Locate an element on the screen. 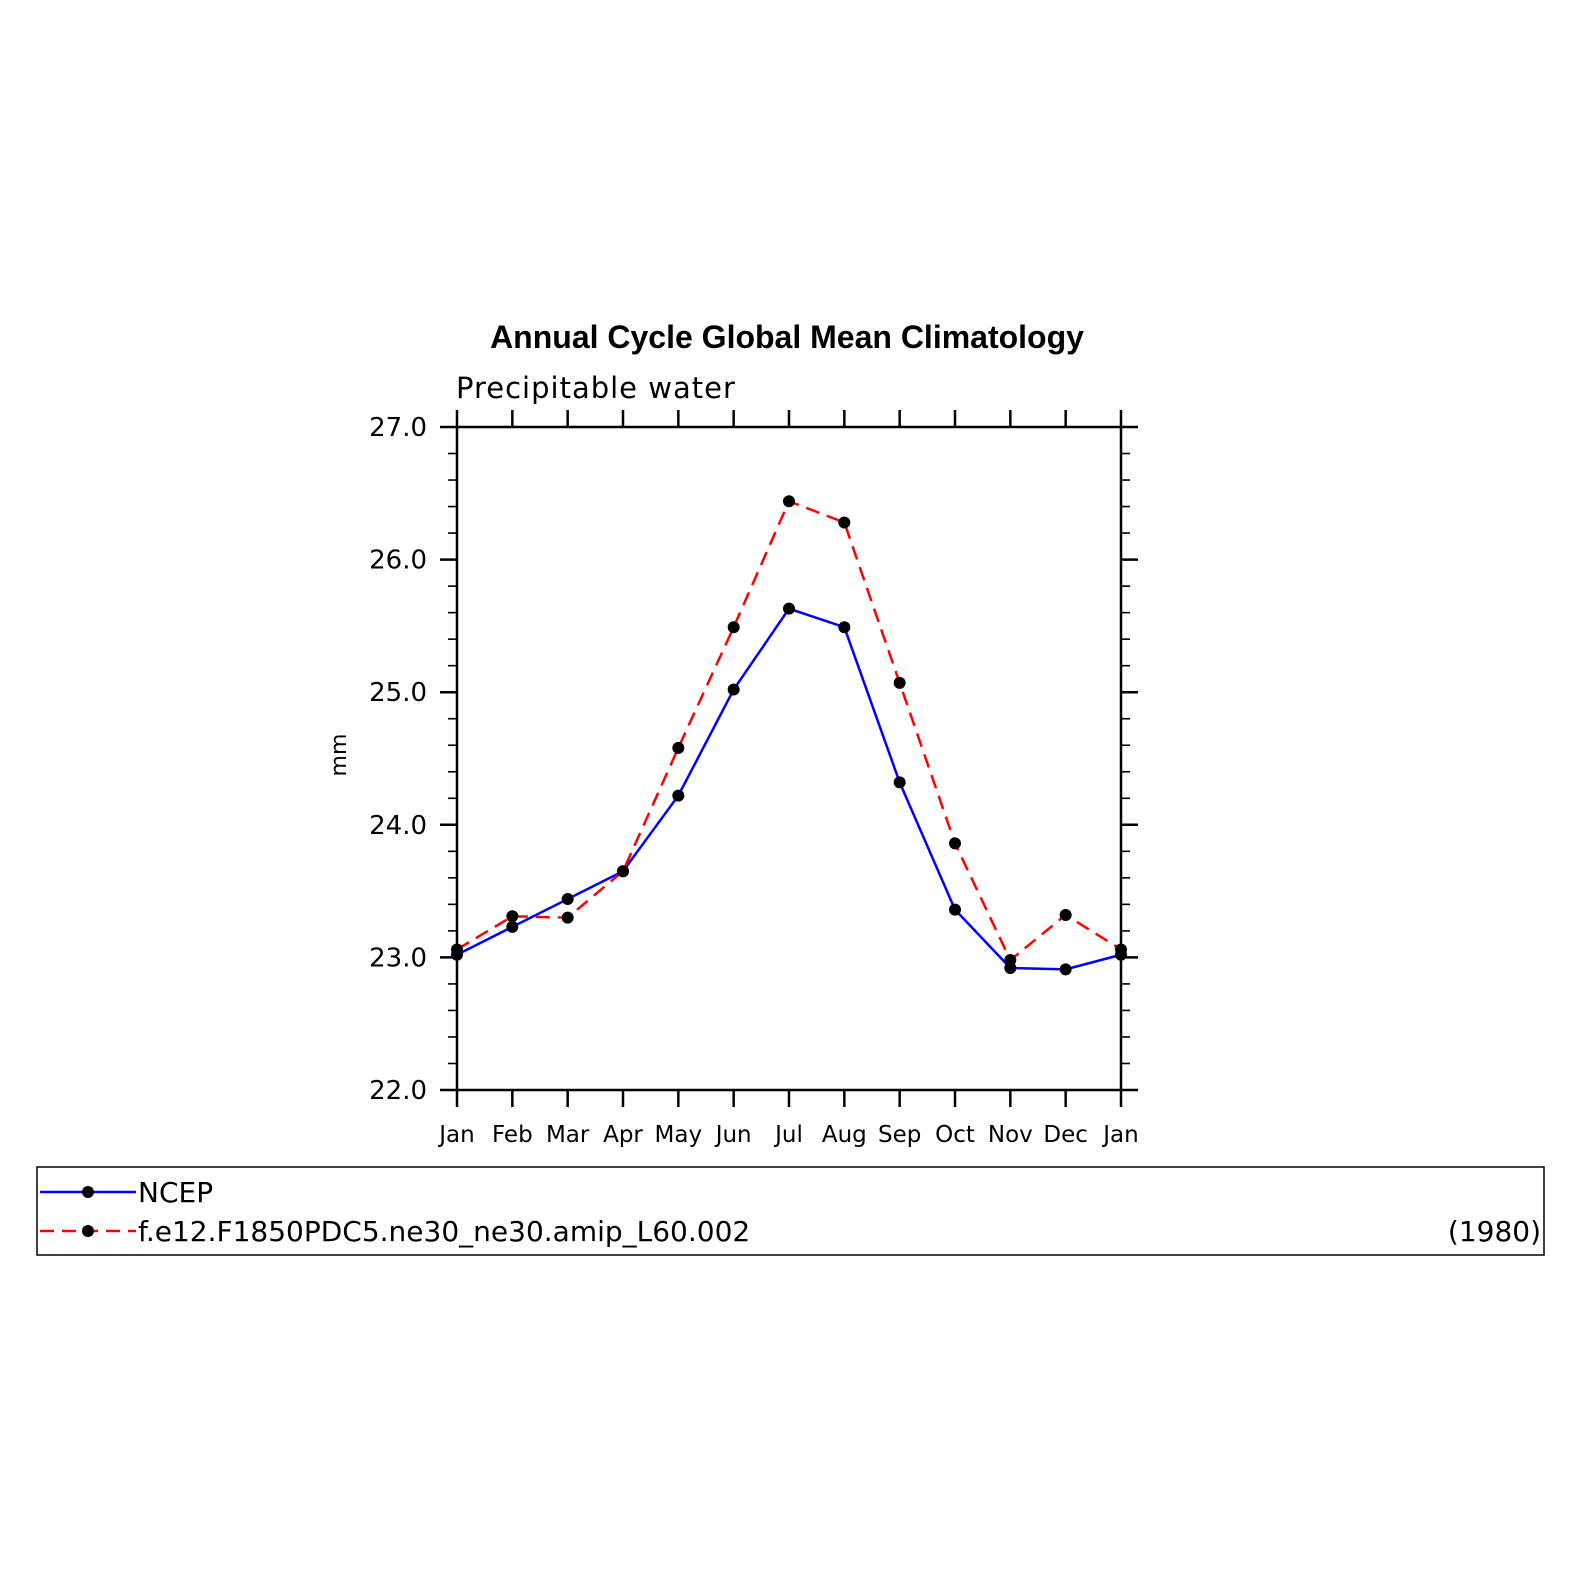 The width and height of the screenshot is (1575, 1575). x-tick-label: Dec is located at coordinates (1065, 1135).